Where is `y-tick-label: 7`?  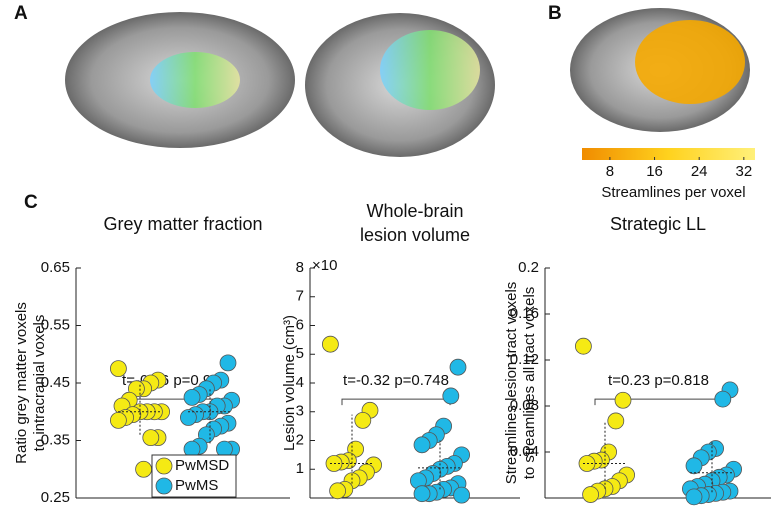
y-tick-label: 7 is located at coordinates (300, 296).